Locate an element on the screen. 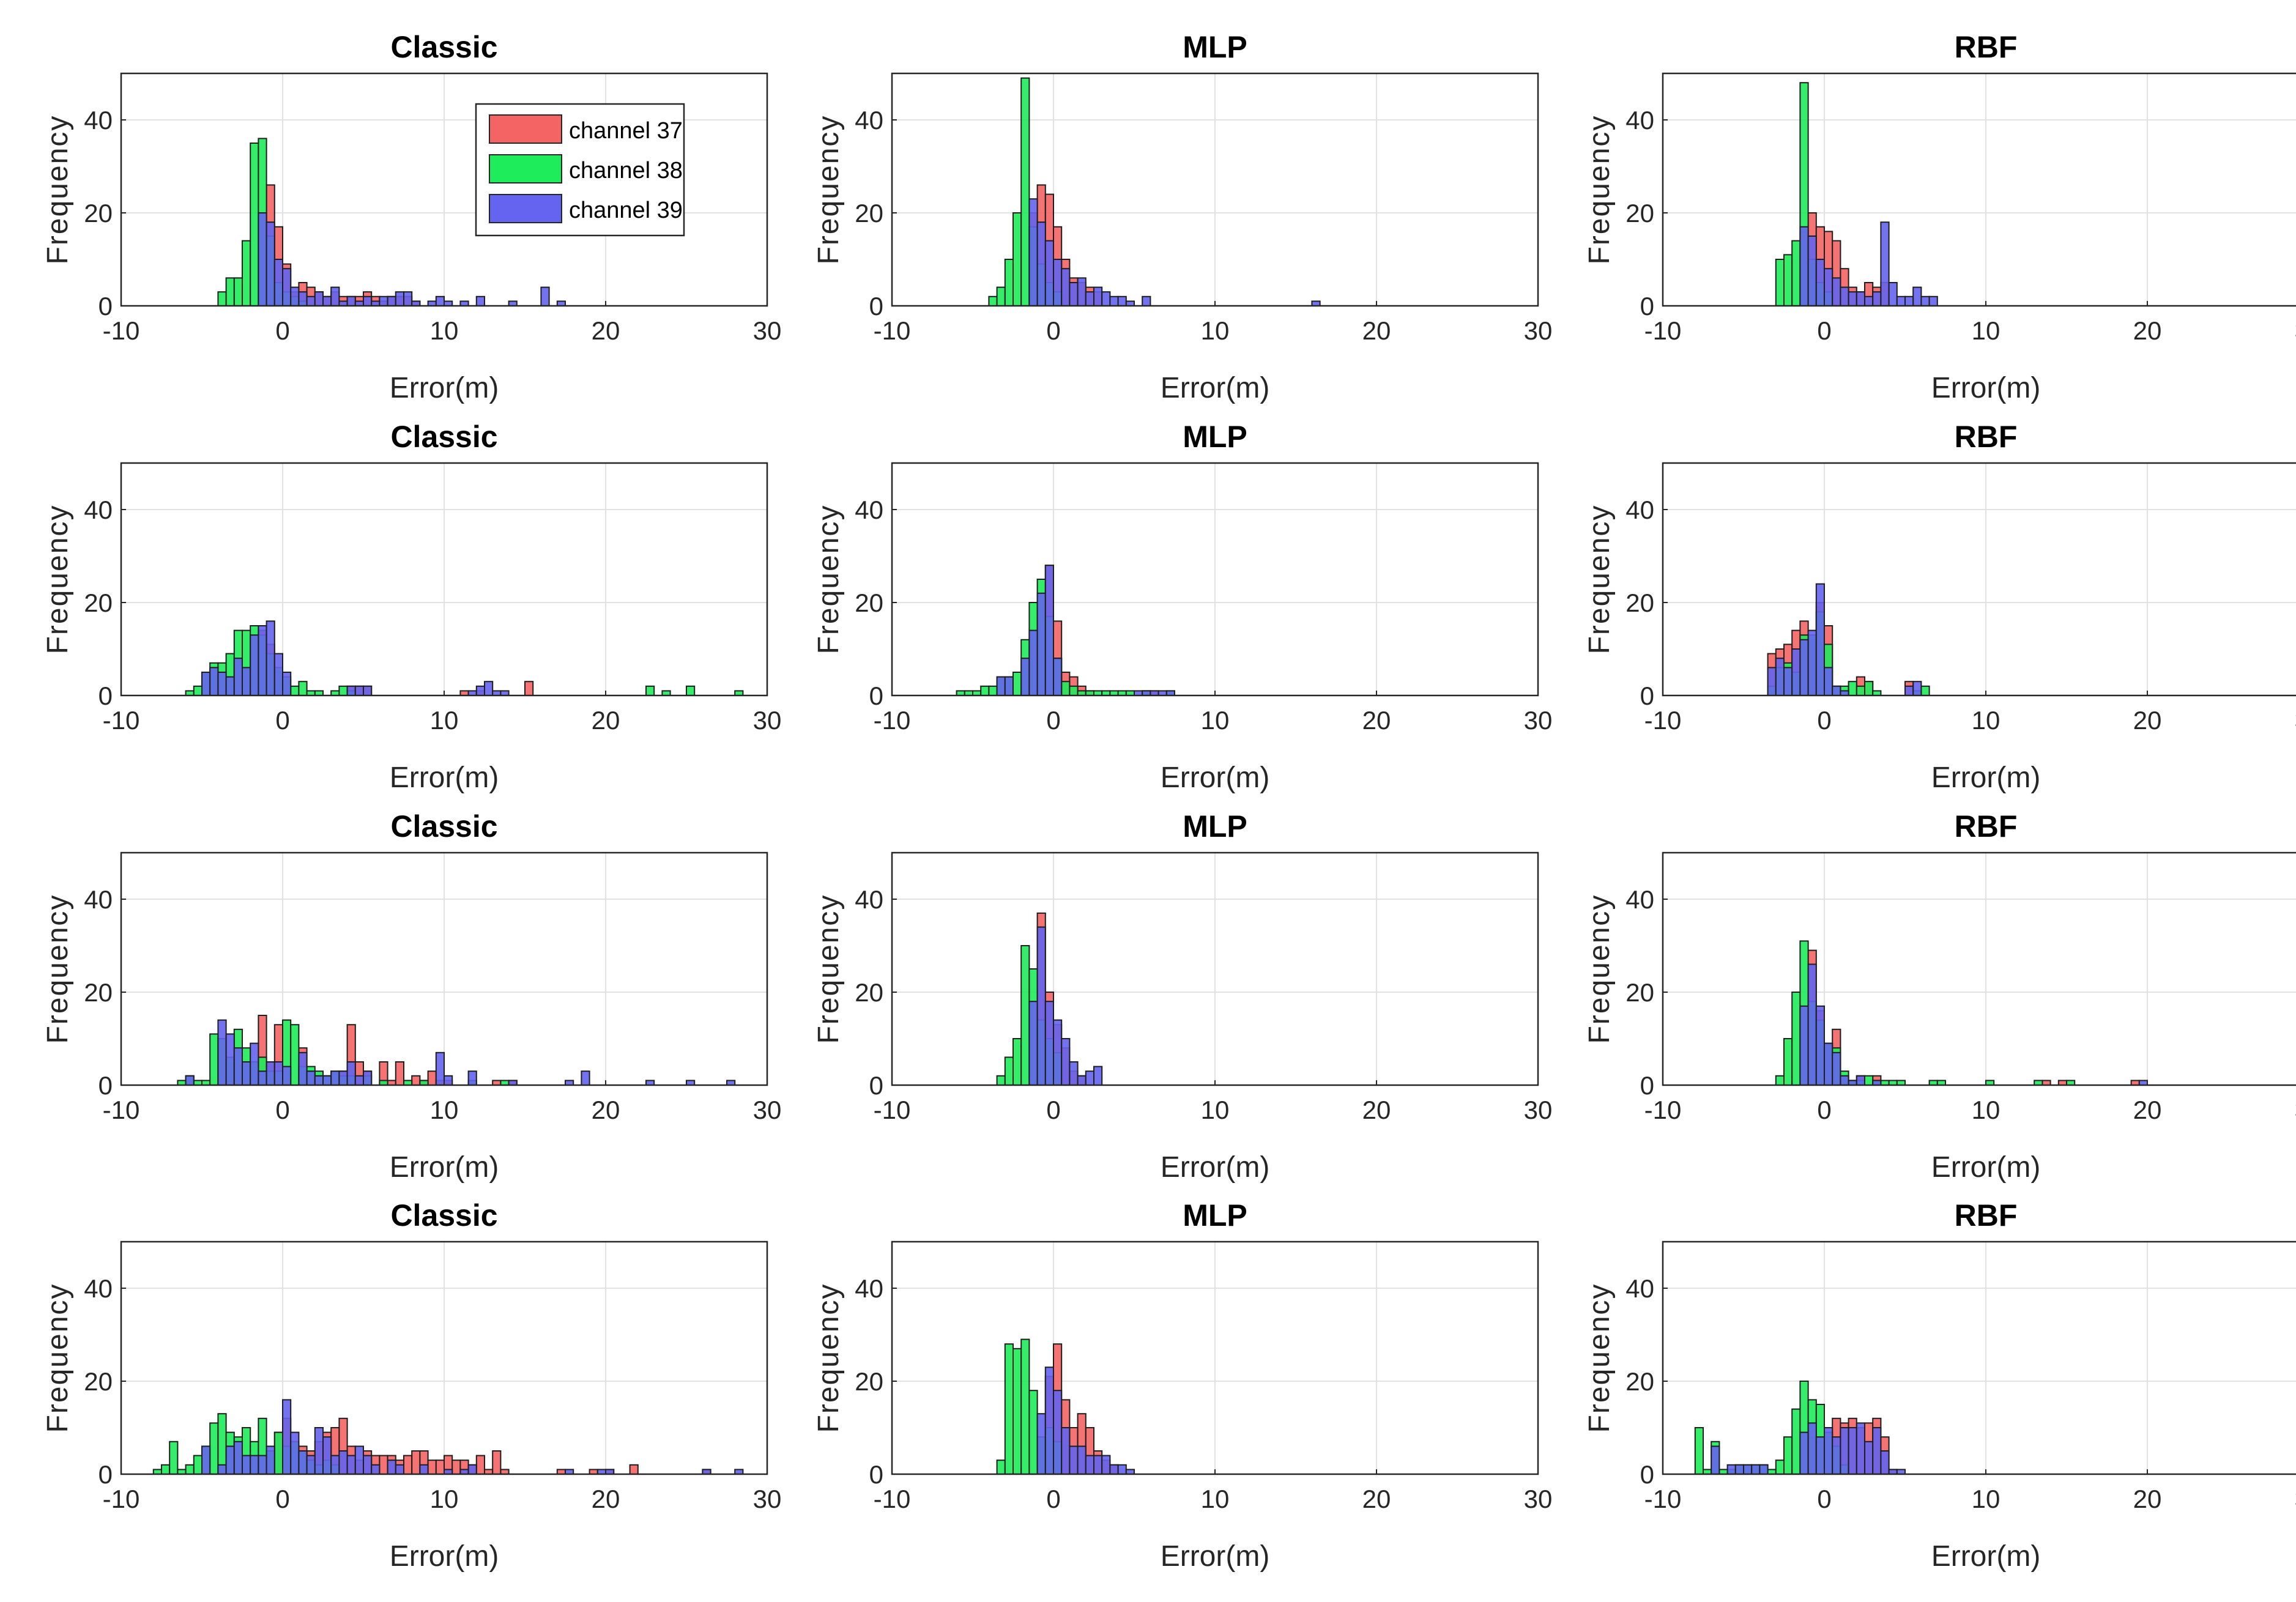 The image size is (2296, 1602). x-tick-label: 20 is located at coordinates (1376, 331).